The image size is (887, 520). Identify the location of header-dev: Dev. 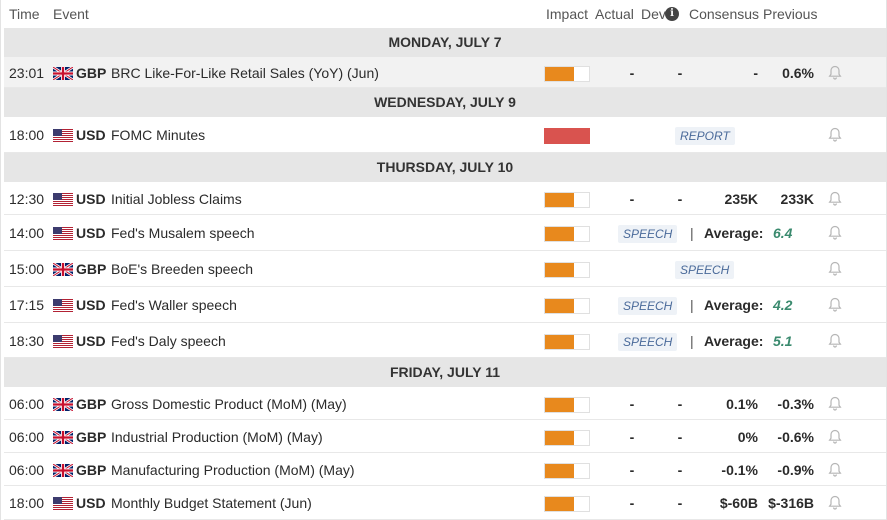
(653, 14).